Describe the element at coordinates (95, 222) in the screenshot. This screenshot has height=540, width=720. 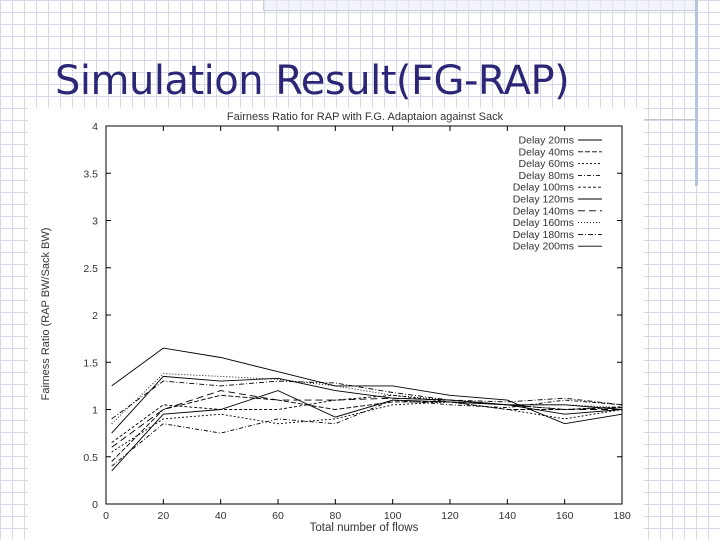
I see `y-tick-label: 3` at that location.